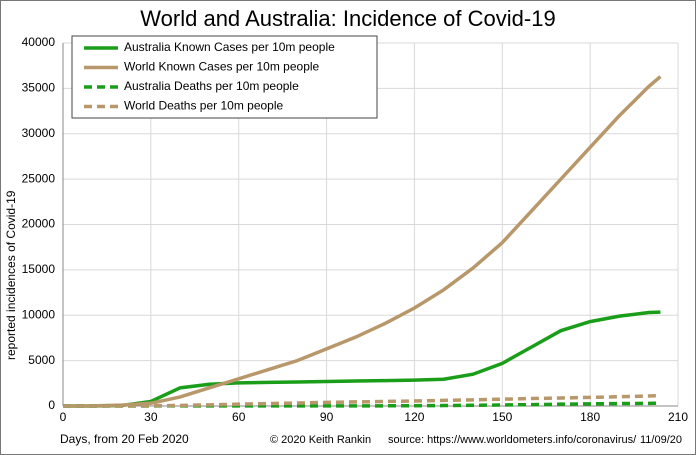 The height and width of the screenshot is (455, 696). What do you see at coordinates (39, 224) in the screenshot?
I see `y-tick-label: 20000` at bounding box center [39, 224].